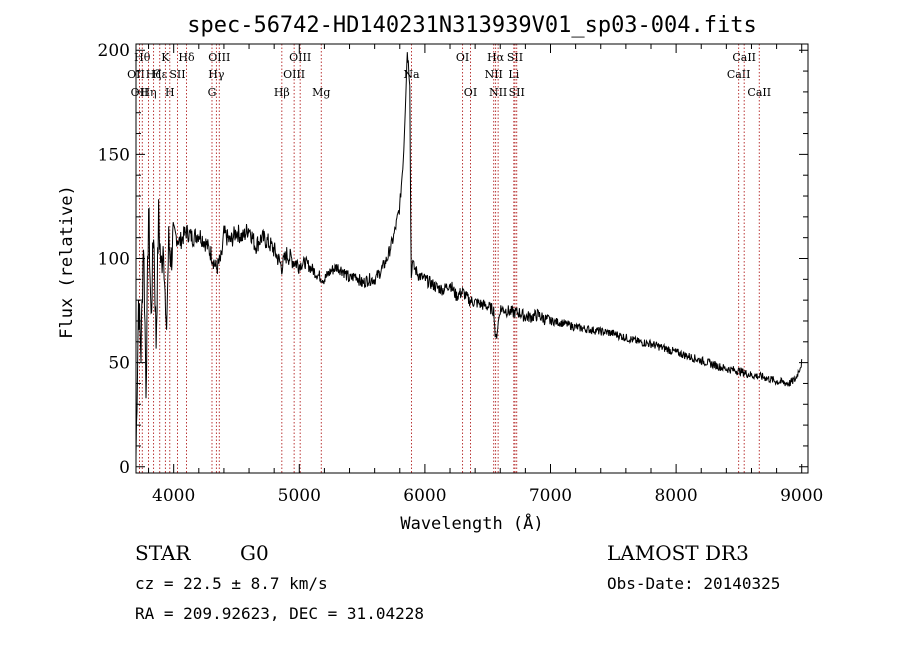 Image resolution: width=900 pixels, height=654 pixels. Describe the element at coordinates (212, 92) in the screenshot. I see `annotation-label: G` at that location.